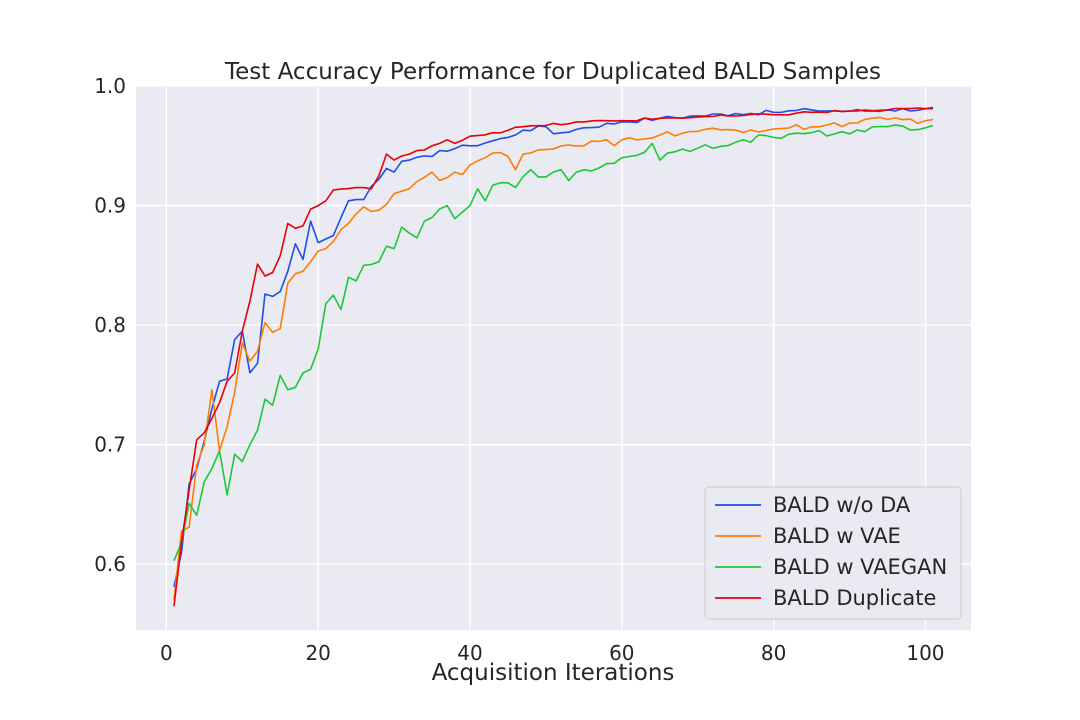 This screenshot has width=1080, height=720. What do you see at coordinates (110, 86) in the screenshot?
I see `y-tick-label: 1.0` at bounding box center [110, 86].